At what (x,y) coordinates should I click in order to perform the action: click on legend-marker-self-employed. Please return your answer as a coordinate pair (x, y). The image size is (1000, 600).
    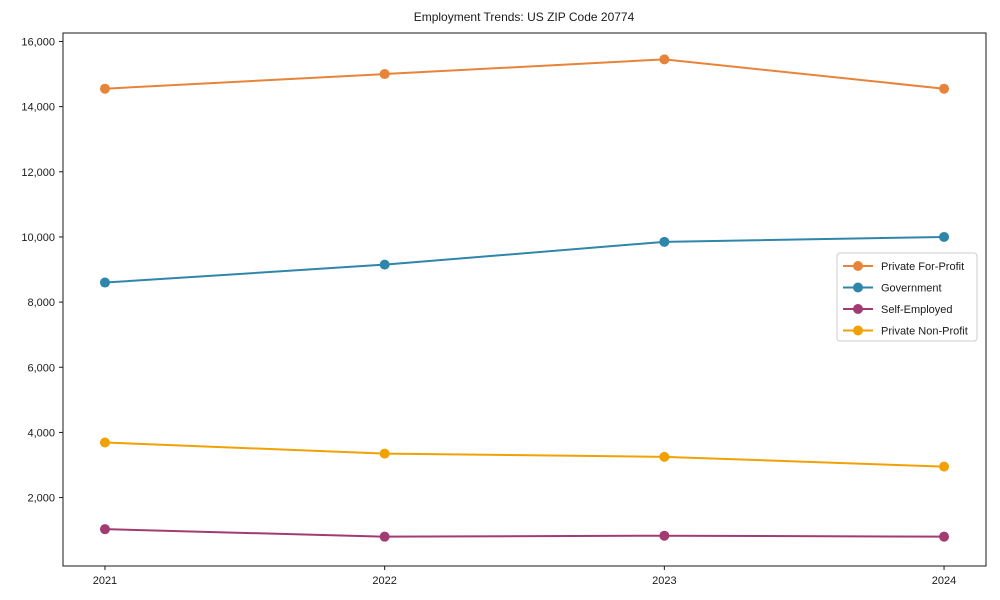
    Looking at the image, I should click on (858, 309).